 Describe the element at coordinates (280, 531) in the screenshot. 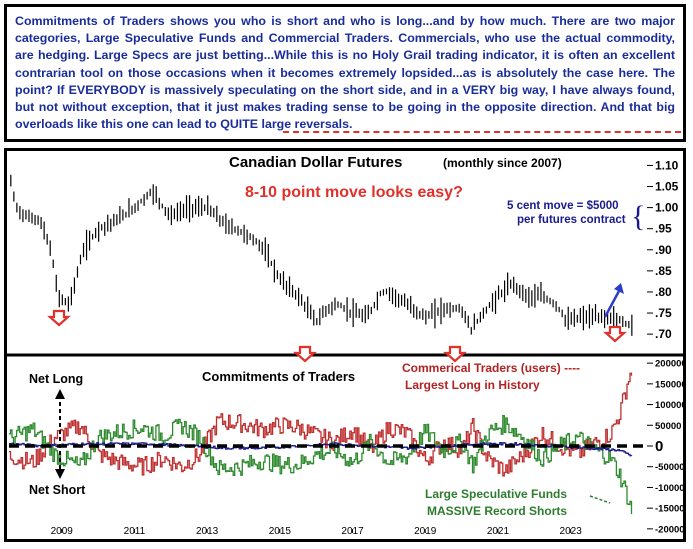

I see `x-tick-label: 2015` at that location.